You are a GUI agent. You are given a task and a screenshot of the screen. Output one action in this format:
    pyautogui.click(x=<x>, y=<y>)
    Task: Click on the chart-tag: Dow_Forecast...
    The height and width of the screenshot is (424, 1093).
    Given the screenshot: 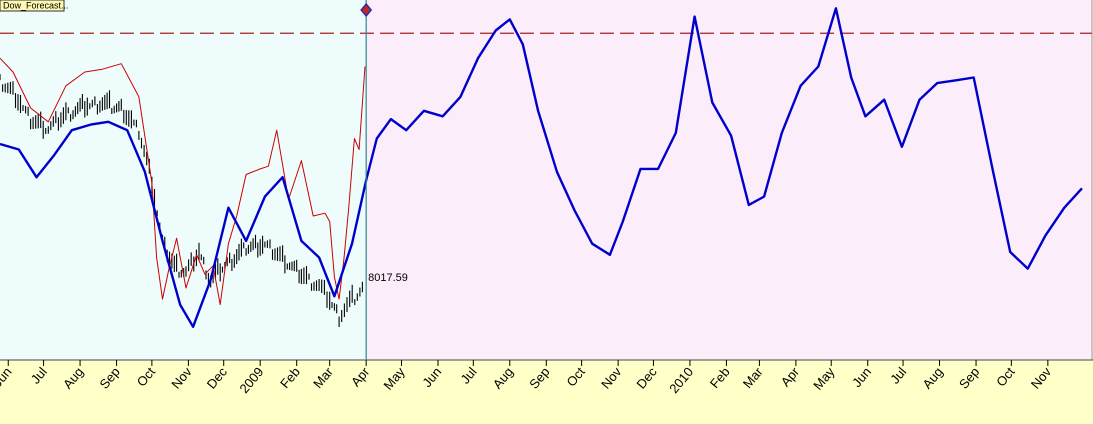 What is the action you would take?
    pyautogui.click(x=34, y=6)
    